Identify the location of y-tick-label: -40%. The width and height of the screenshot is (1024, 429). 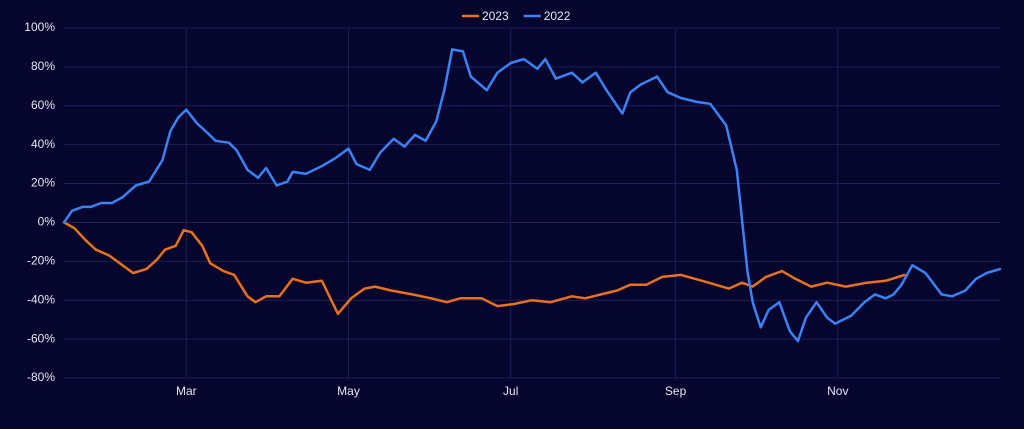
(41, 299).